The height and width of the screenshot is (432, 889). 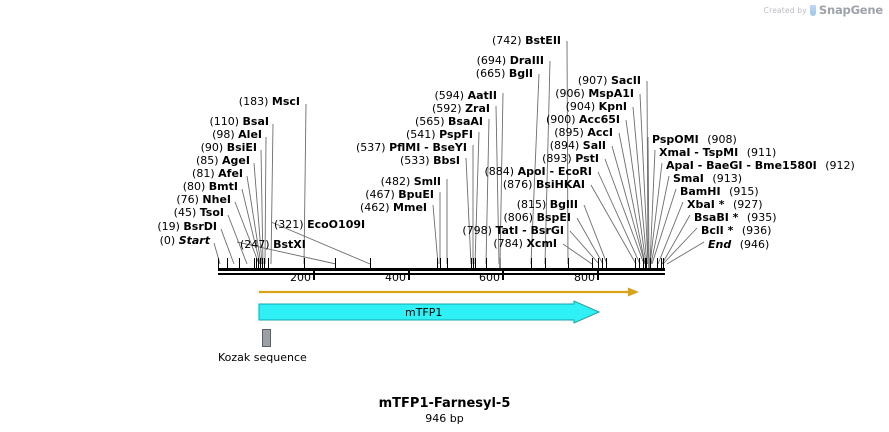 I want to click on site-label-KpnI: (904) KpnI, so click(x=562, y=106).